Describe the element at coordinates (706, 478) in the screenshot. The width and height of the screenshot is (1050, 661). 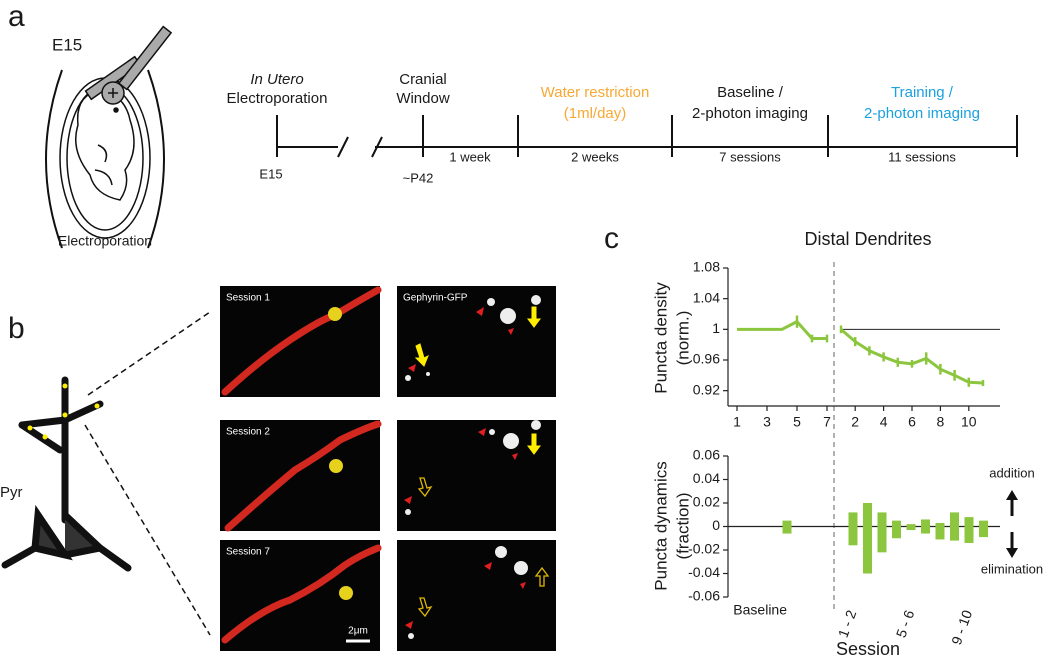
I see `y-tick-label: 0.04` at that location.